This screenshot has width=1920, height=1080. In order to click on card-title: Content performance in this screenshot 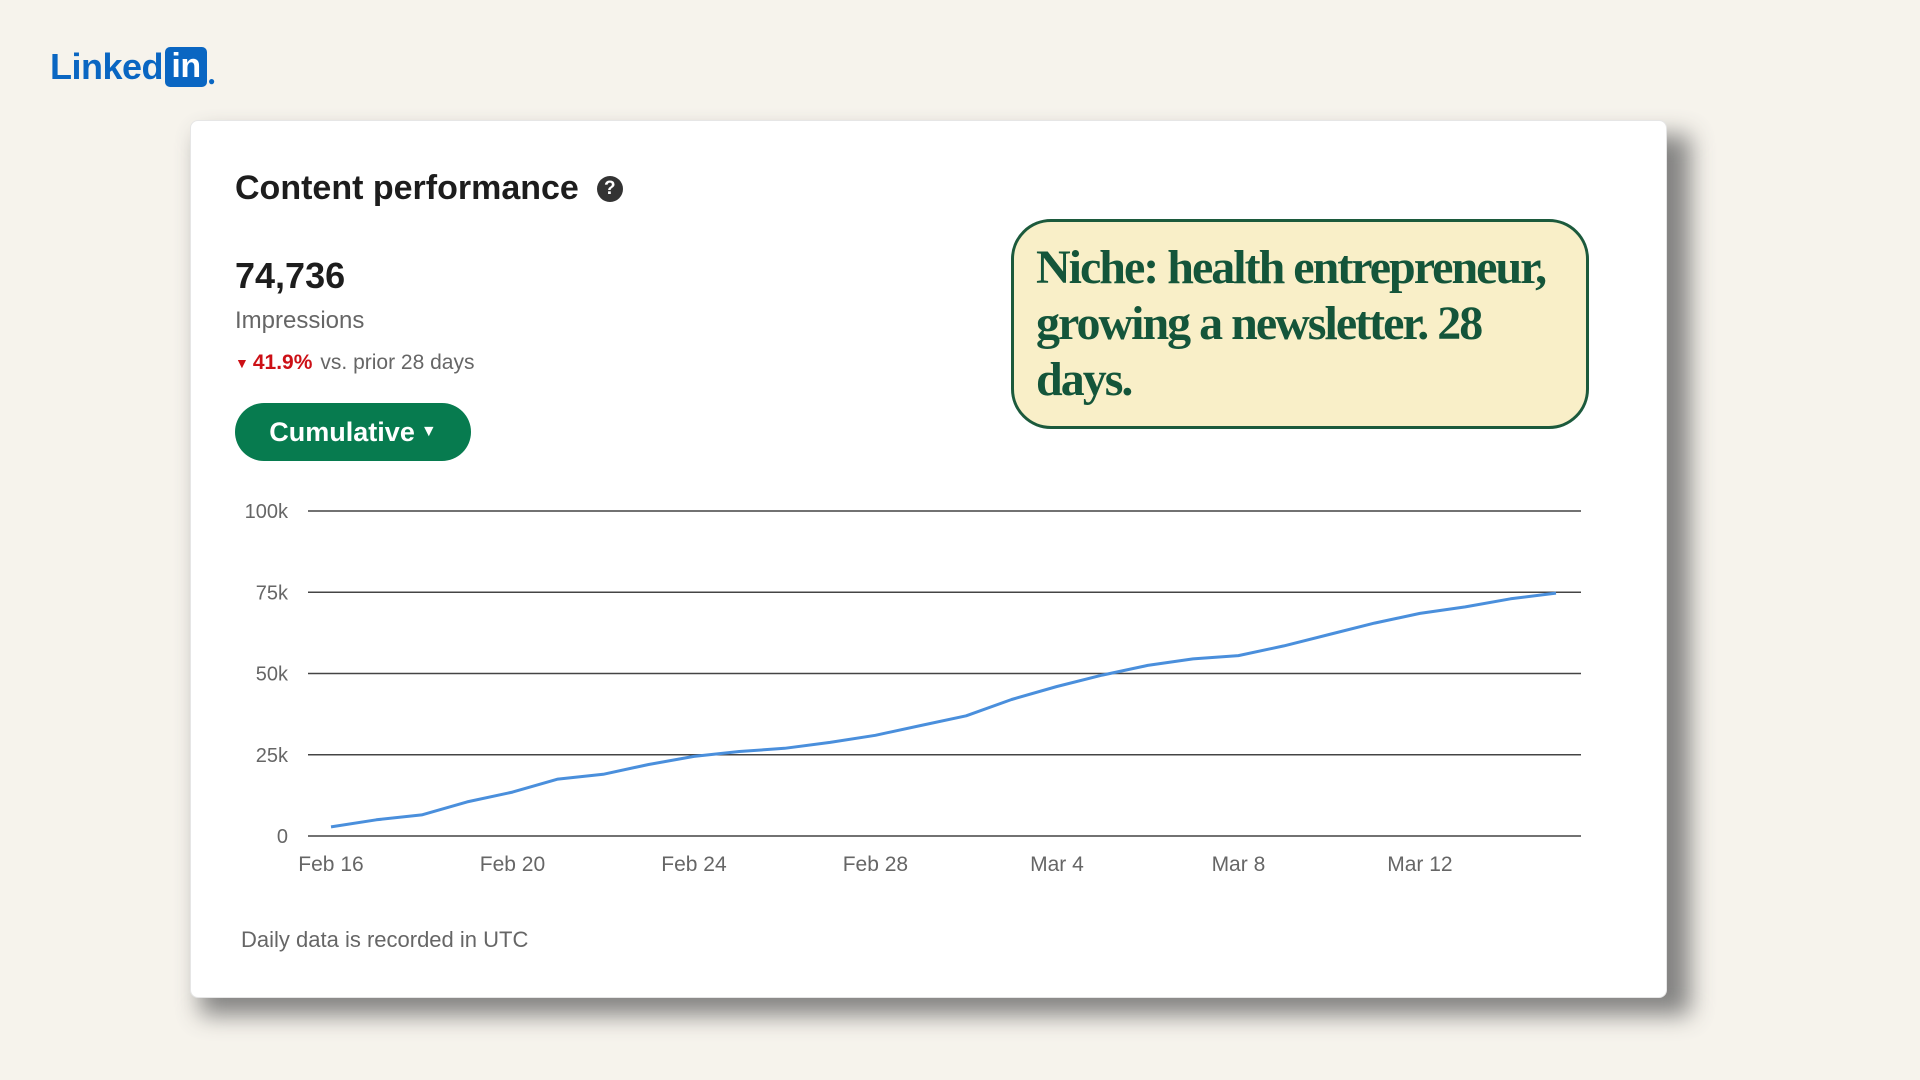, I will do `click(407, 188)`.